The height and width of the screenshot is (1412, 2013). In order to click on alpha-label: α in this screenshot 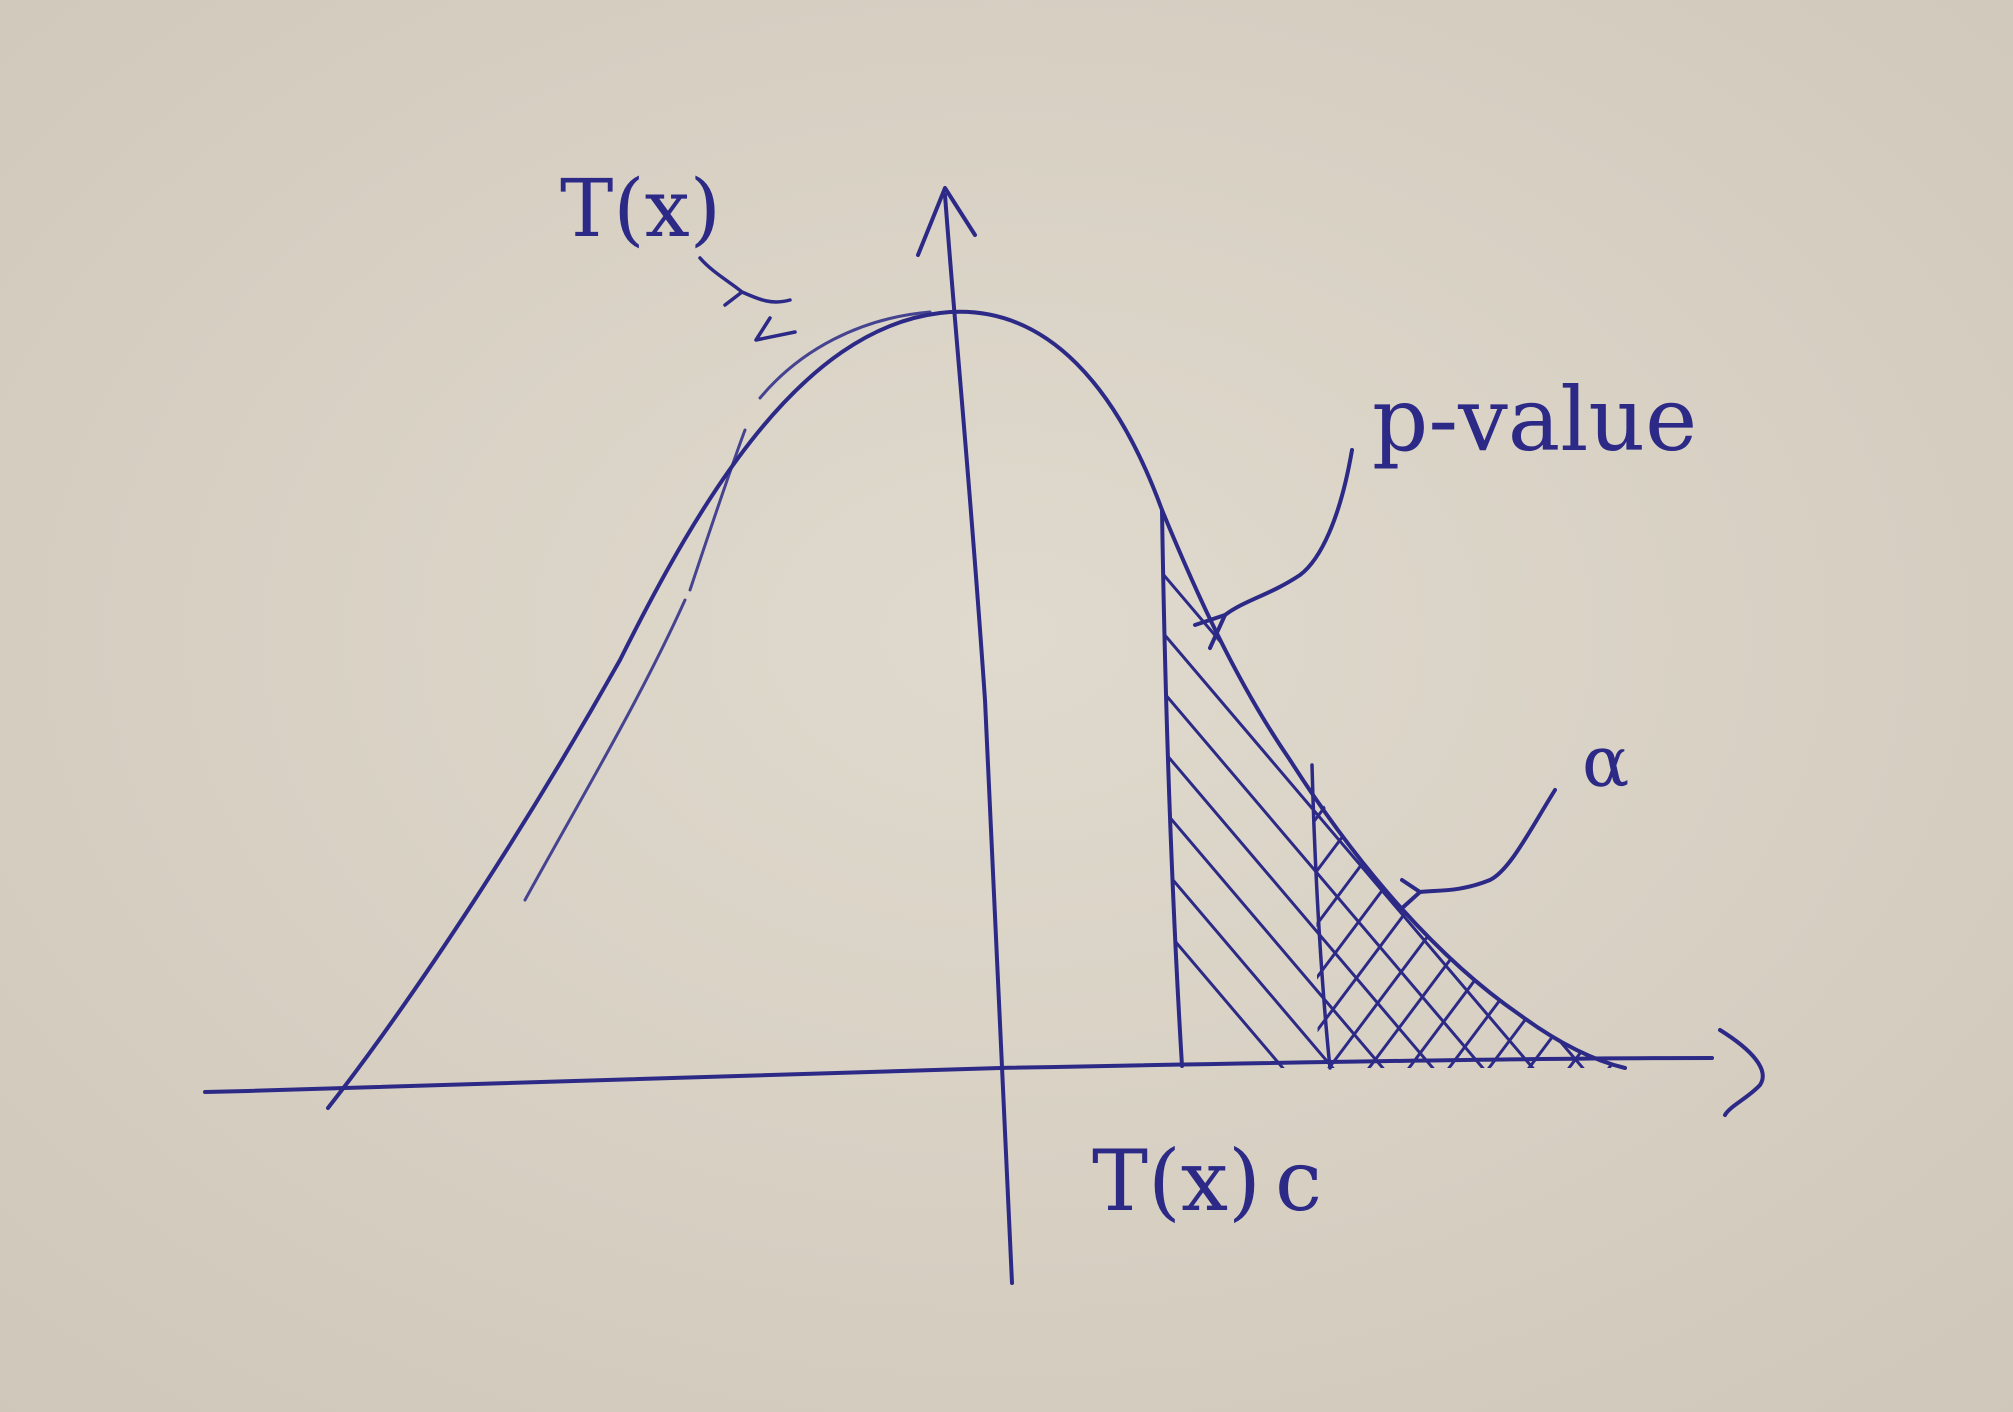, I will do `click(1605, 762)`.